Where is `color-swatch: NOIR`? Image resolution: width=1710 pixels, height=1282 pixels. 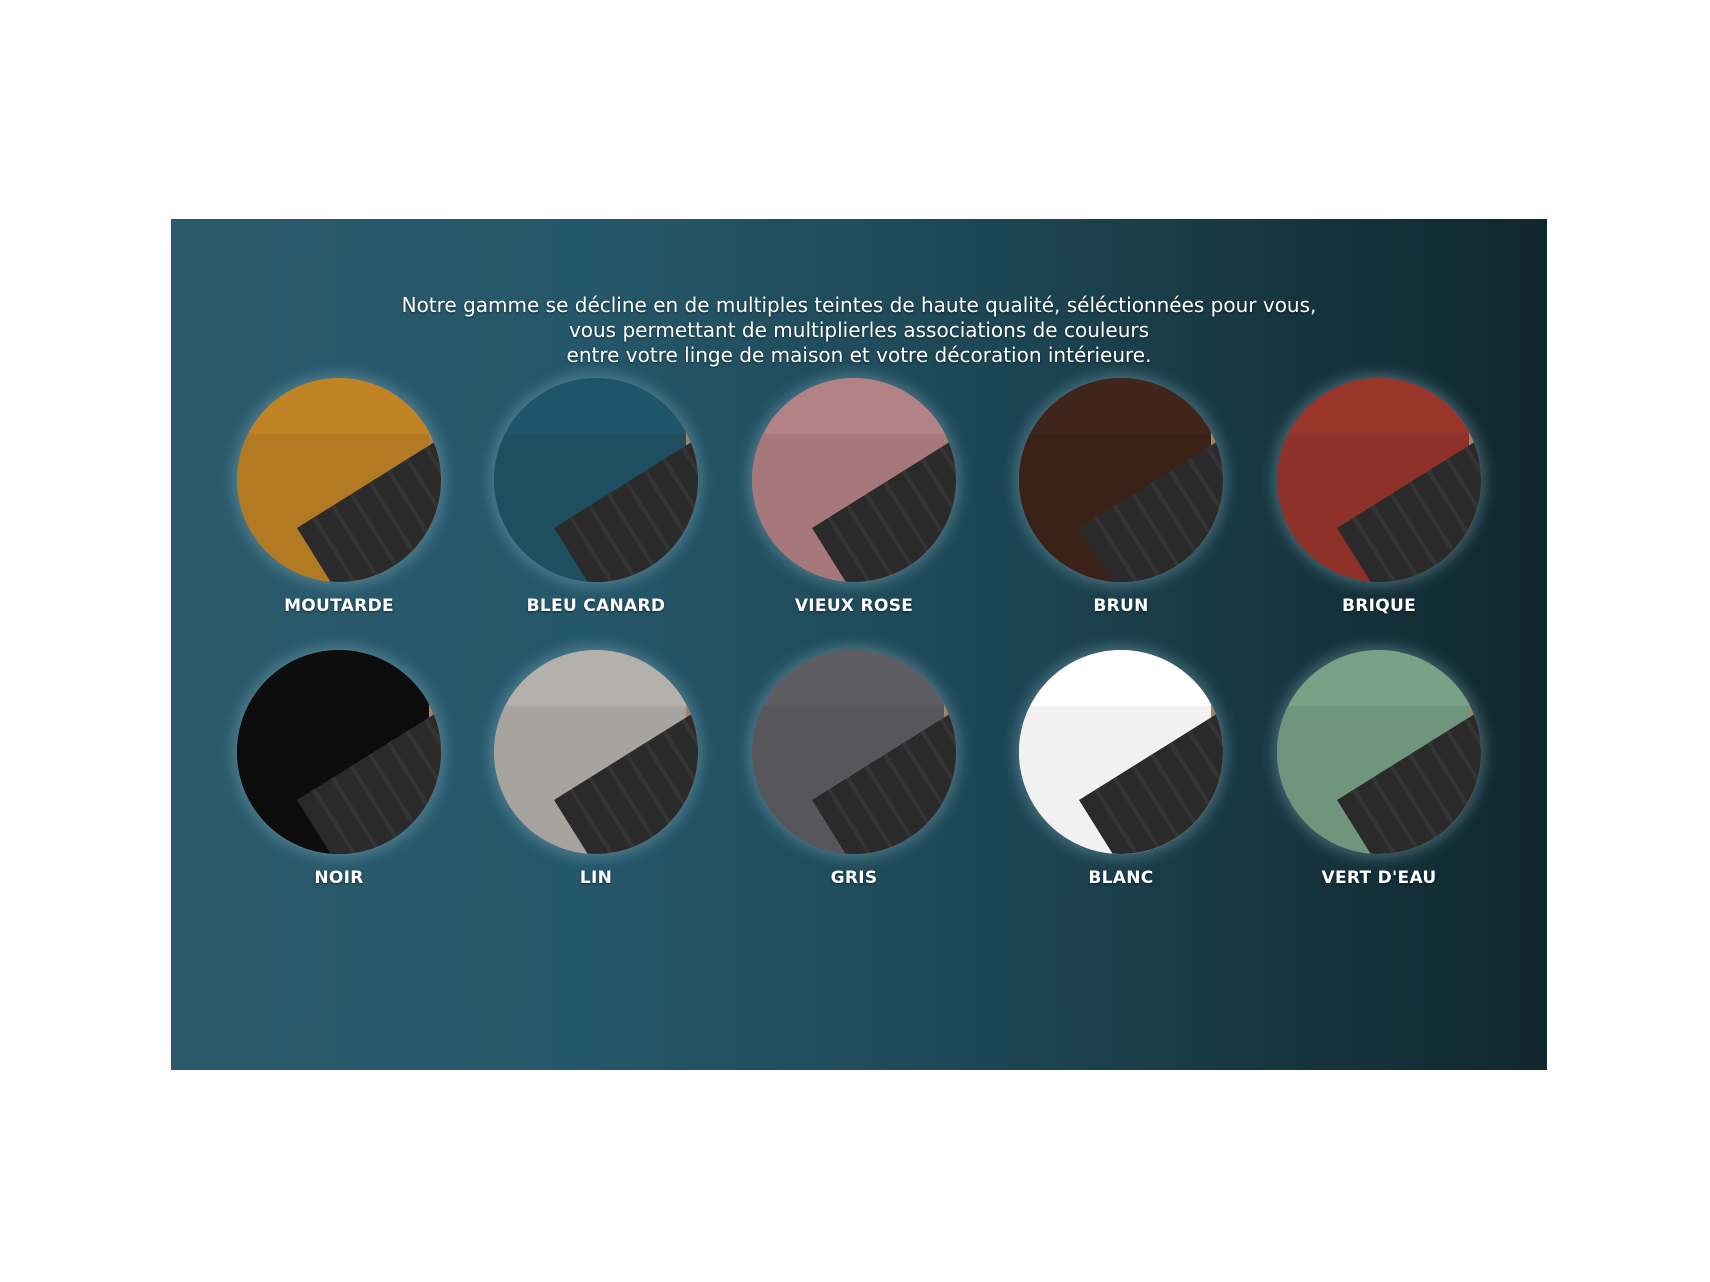
color-swatch: NOIR is located at coordinates (339, 769).